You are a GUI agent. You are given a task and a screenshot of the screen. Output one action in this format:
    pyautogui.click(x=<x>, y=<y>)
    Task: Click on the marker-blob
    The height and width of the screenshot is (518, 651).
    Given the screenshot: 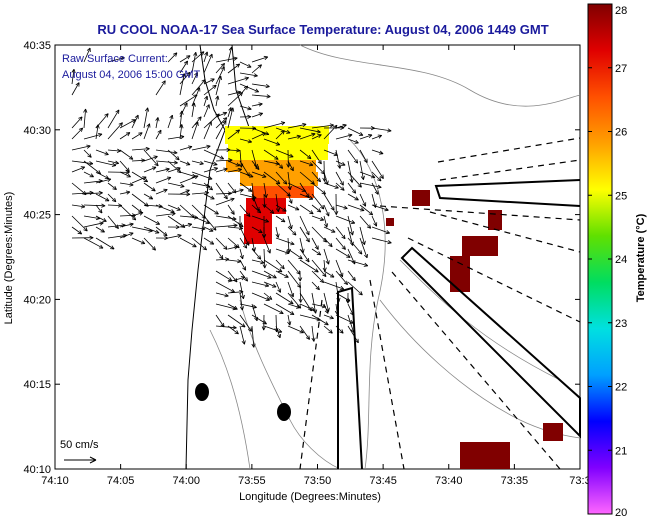 What is the action you would take?
    pyautogui.click(x=284, y=412)
    